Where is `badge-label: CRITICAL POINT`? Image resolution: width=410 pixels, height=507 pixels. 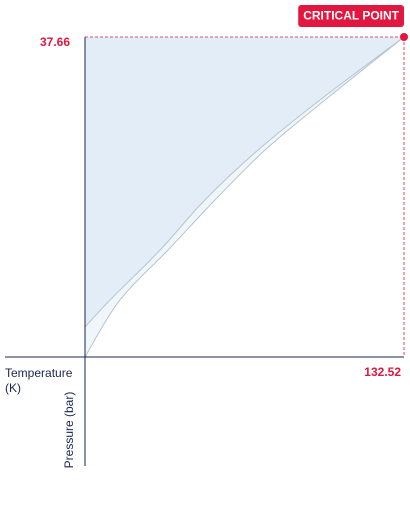
badge-label: CRITICAL POINT is located at coordinates (351, 16).